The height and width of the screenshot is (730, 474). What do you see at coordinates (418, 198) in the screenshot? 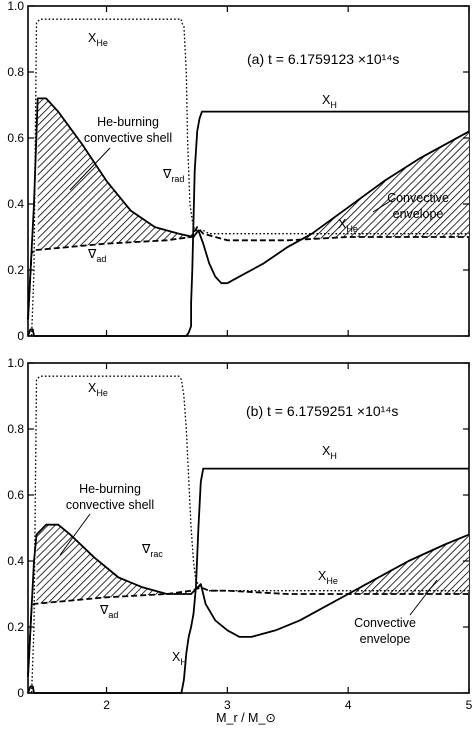
I see `panel-a-envelope-label-1: Convective` at bounding box center [418, 198].